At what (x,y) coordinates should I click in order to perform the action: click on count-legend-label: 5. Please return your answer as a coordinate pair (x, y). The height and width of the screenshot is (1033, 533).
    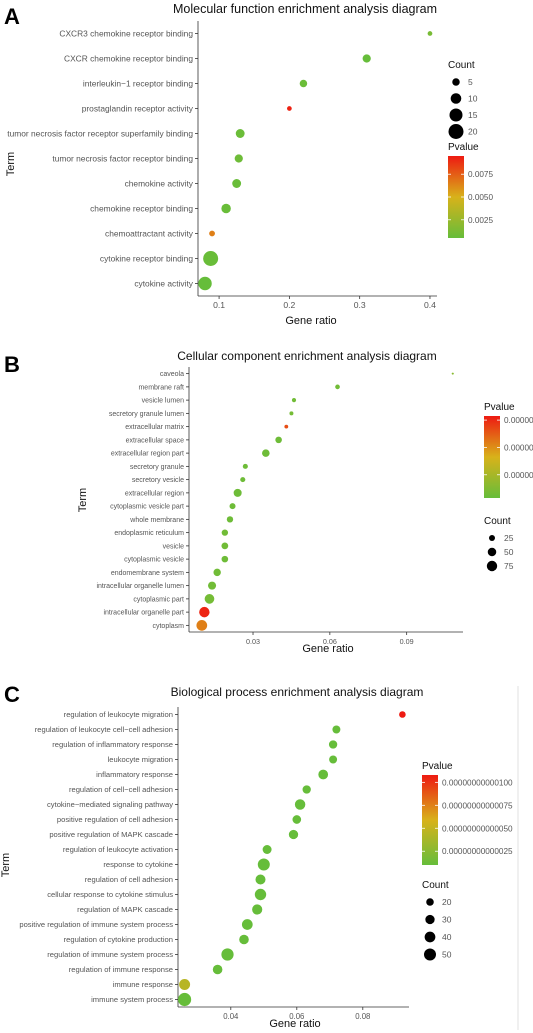
    Looking at the image, I should click on (470, 82).